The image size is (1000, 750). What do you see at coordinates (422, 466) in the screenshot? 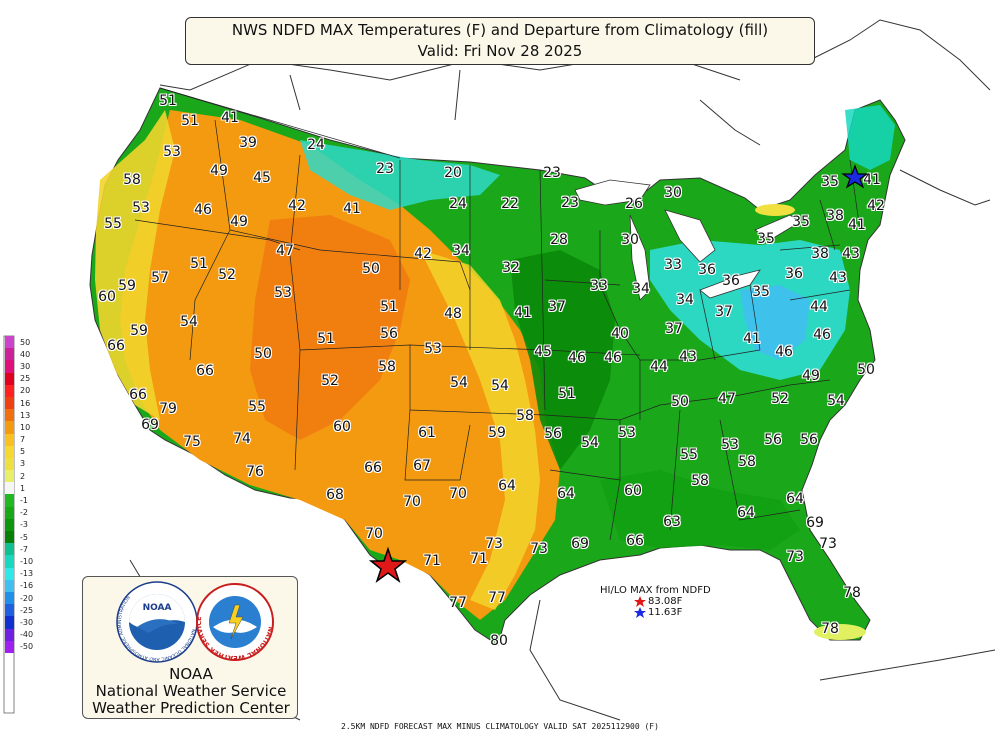
I see `city-temp-label: 67` at bounding box center [422, 466].